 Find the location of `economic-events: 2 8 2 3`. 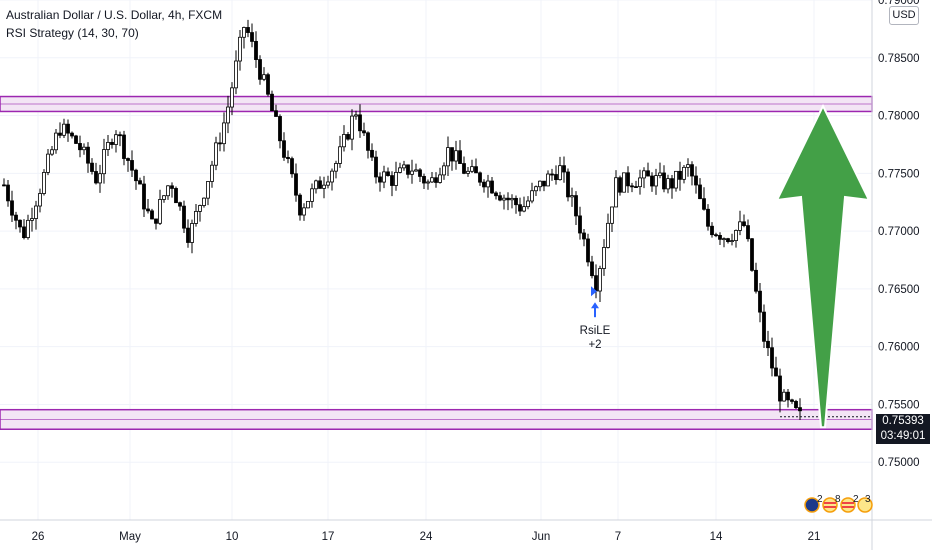

economic-events: 2 8 2 3 is located at coordinates (838, 504).